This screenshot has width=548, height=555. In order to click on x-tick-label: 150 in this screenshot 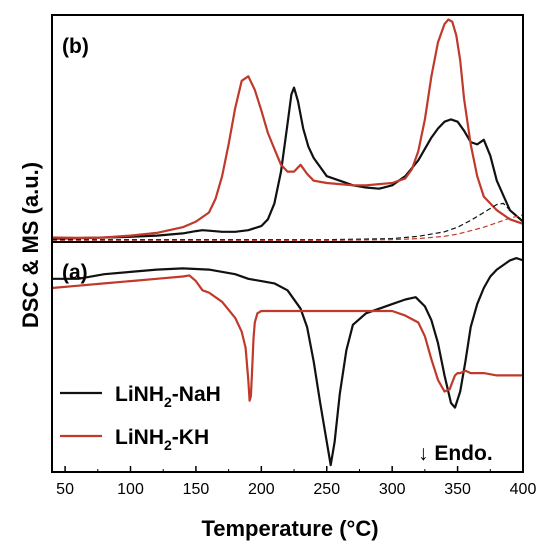, I will do `click(196, 489)`.